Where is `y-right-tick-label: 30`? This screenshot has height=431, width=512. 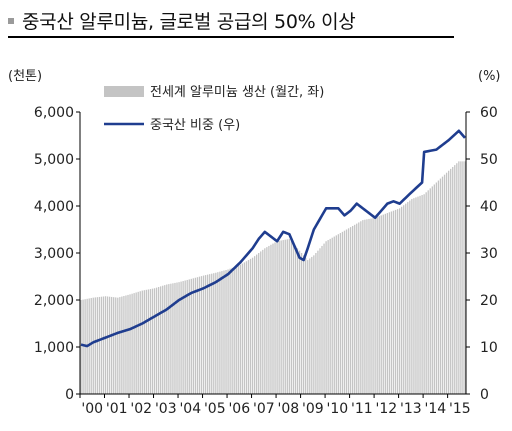
y-right-tick-label: 30 is located at coordinates (489, 254).